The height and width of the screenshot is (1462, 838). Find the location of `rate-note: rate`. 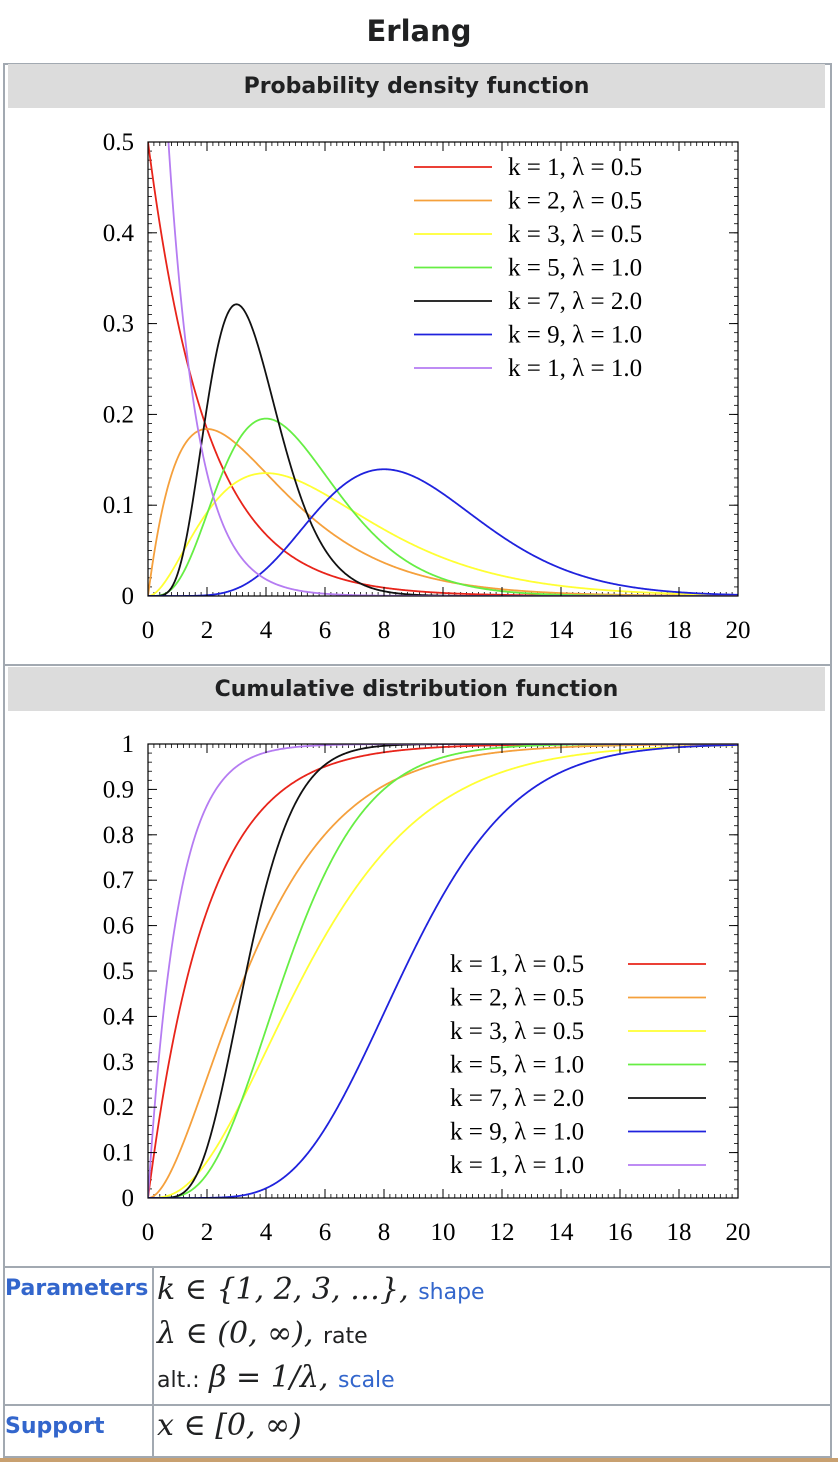

rate-note: rate is located at coordinates (345, 1336).